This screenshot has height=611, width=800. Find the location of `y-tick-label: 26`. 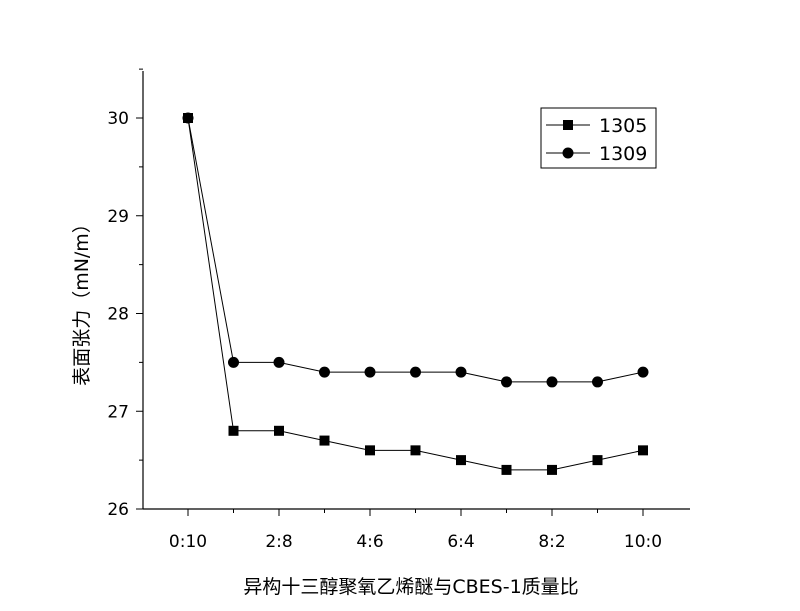

y-tick-label: 26 is located at coordinates (118, 510).